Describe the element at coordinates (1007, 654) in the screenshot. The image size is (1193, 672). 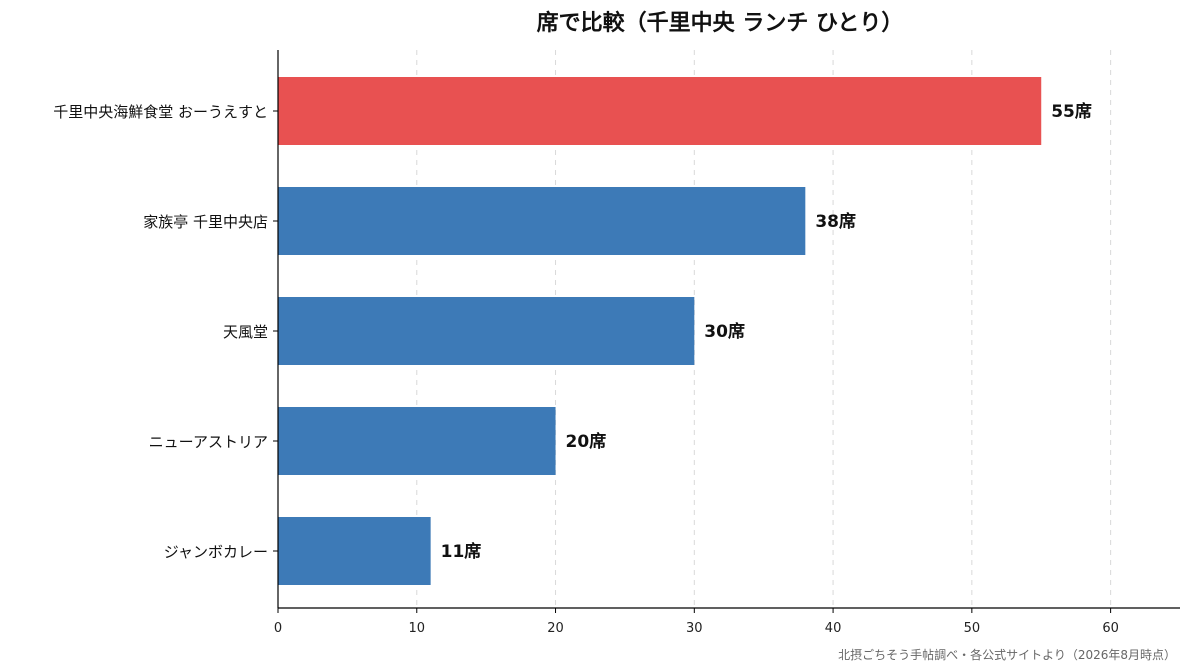
I see `source-note: 北摂ごちそう手帖調べ・各公式サイトより（2026年8月時点）` at that location.